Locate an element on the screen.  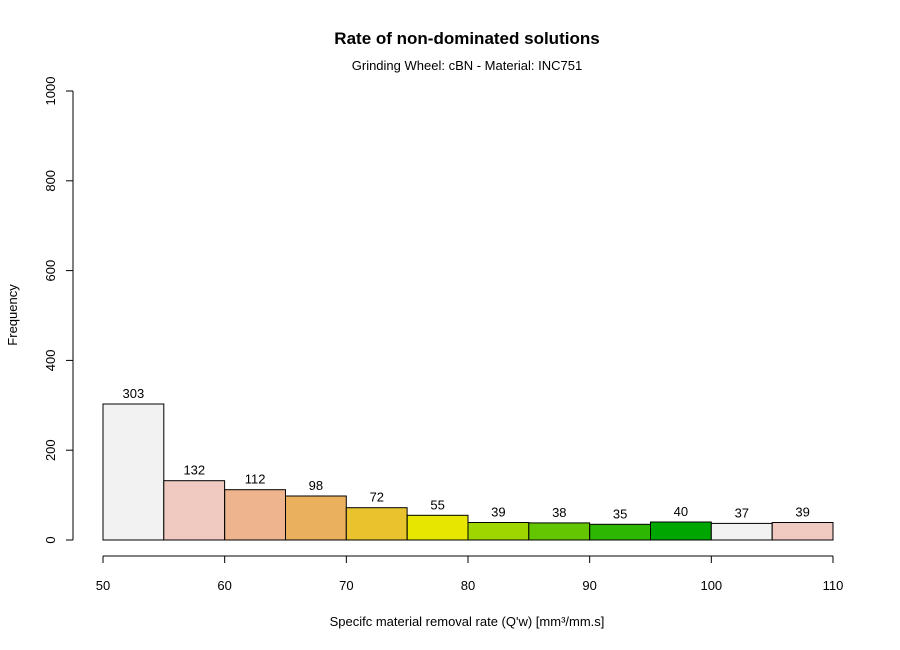
bar-value-label-10: 37 is located at coordinates (742, 512).